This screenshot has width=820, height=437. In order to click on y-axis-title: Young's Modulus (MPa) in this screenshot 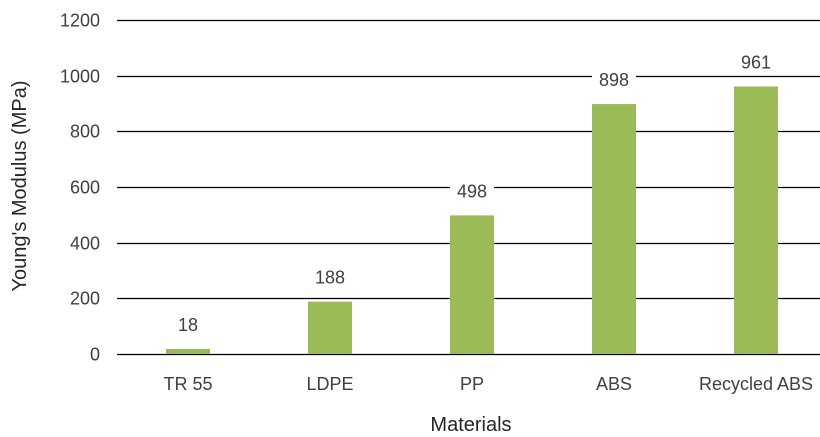, I will do `click(20, 186)`.